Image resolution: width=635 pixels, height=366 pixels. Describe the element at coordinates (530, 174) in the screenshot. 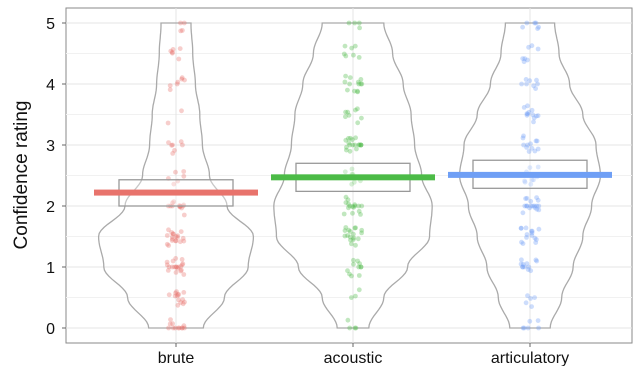

I see `mean-bar-articulatory` at that location.